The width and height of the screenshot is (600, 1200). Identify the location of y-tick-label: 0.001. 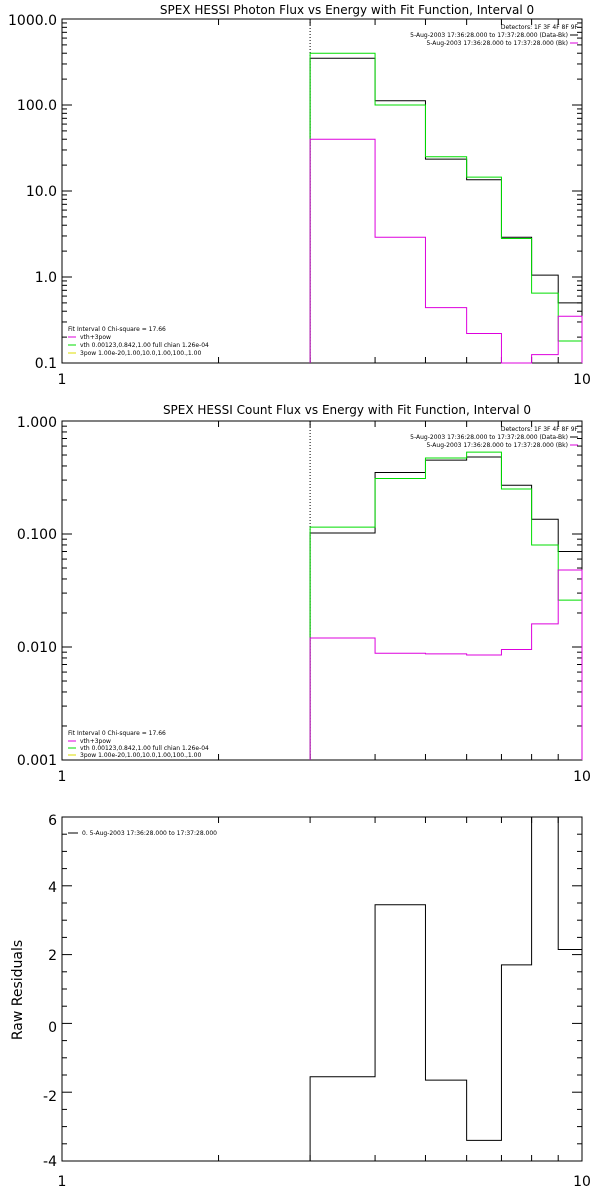
(37, 761).